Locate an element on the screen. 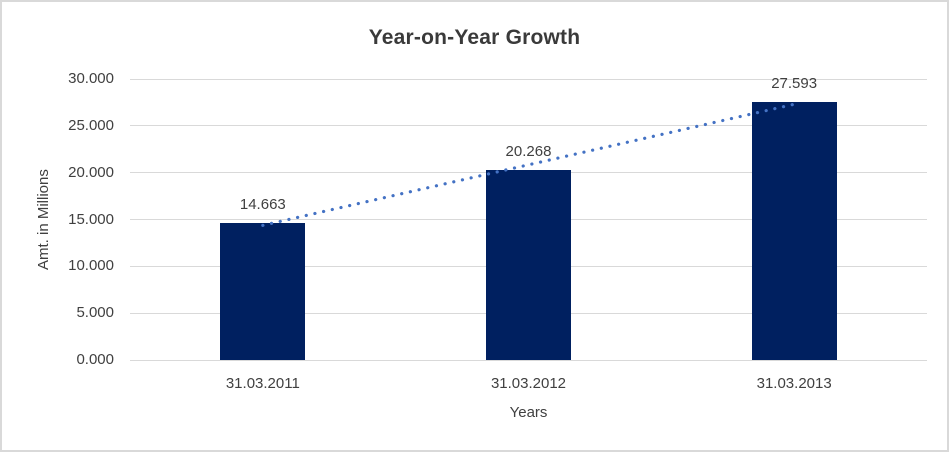 Image resolution: width=949 pixels, height=452 pixels. chart-title: Year-on-Year Growth is located at coordinates (474, 37).